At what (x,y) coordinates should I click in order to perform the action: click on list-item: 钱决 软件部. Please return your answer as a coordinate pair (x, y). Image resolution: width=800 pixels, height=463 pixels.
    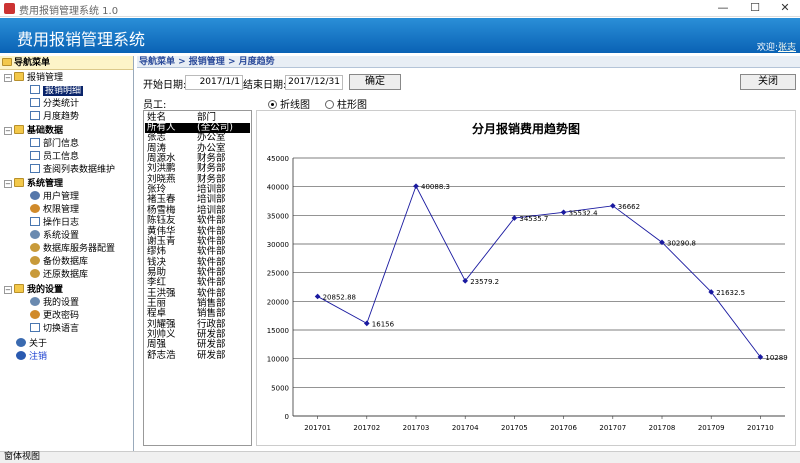
    Looking at the image, I should click on (197, 262).